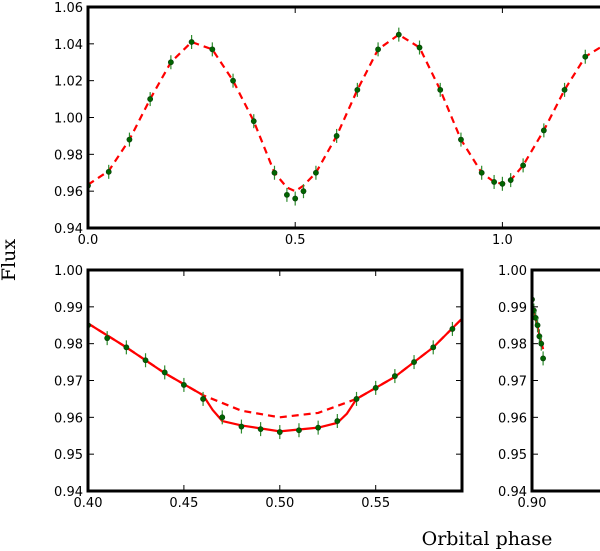 The height and width of the screenshot is (551, 600). I want to click on x-tick-label: 0.50, so click(279, 503).